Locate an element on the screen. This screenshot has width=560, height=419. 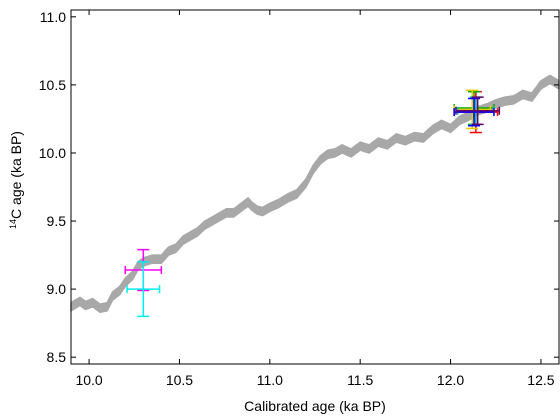
y-axis-label-main: C age (ka BP) is located at coordinates (16, 175).